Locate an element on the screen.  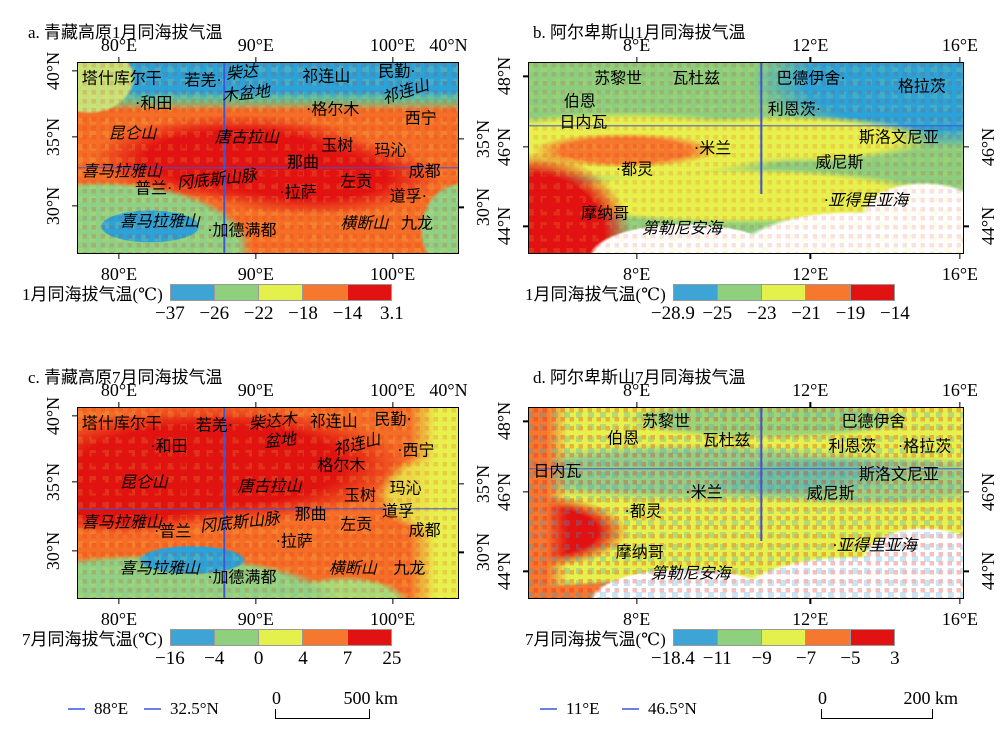
colorbar-tick-value: 3 is located at coordinates (895, 658).